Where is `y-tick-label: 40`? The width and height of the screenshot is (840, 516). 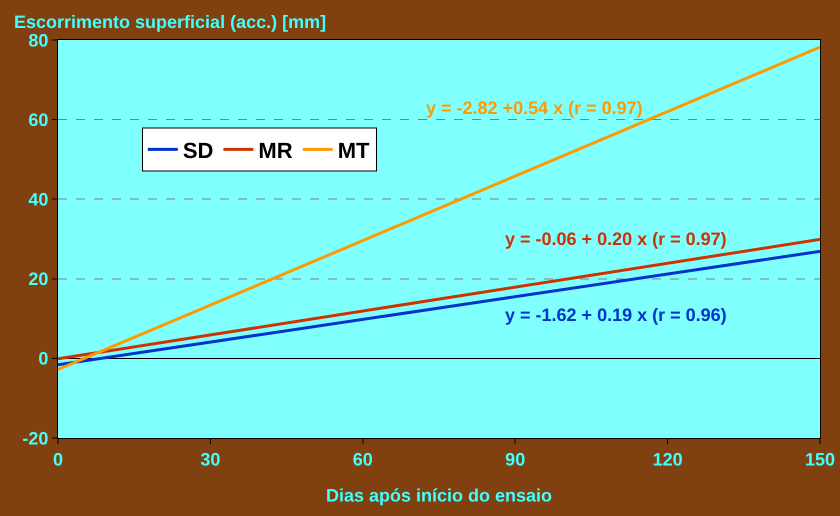
y-tick-label: 40 is located at coordinates (38, 200).